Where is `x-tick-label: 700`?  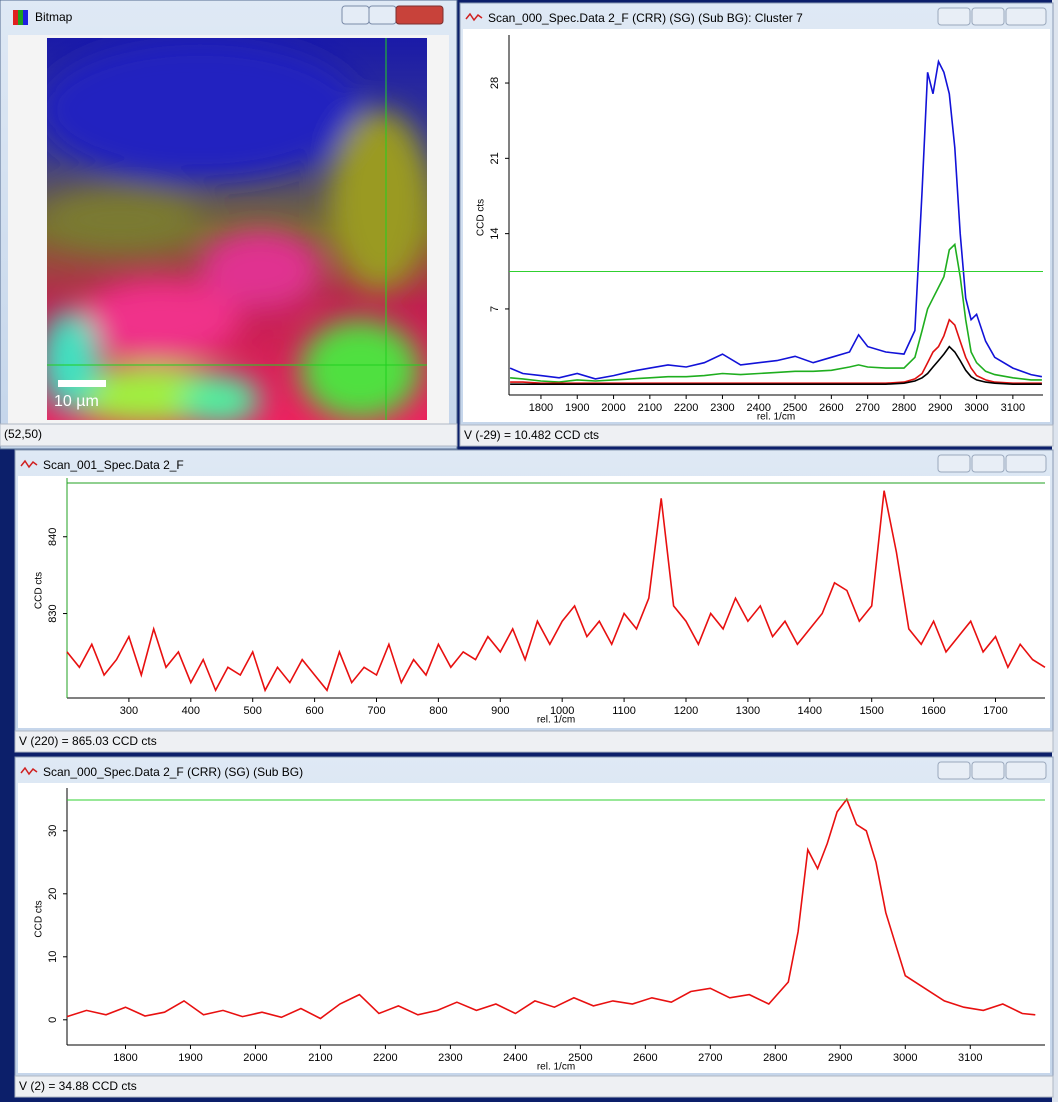
x-tick-label: 700 is located at coordinates (376, 711).